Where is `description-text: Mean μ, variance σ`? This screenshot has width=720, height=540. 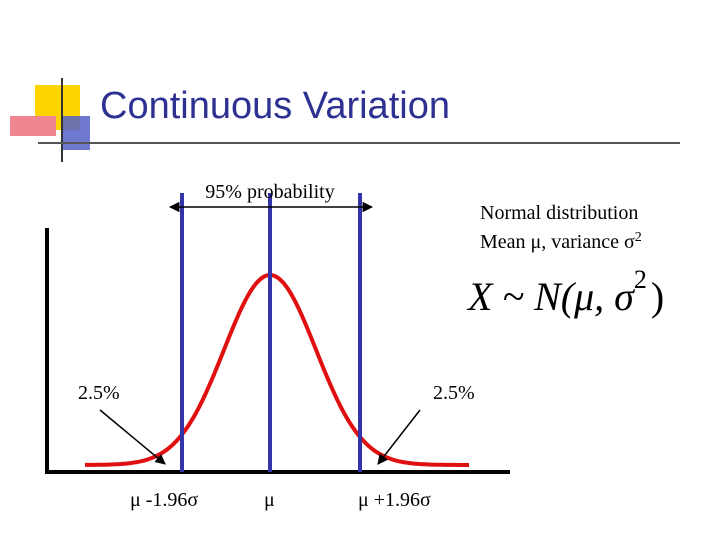 description-text: Mean μ, variance σ is located at coordinates (557, 242).